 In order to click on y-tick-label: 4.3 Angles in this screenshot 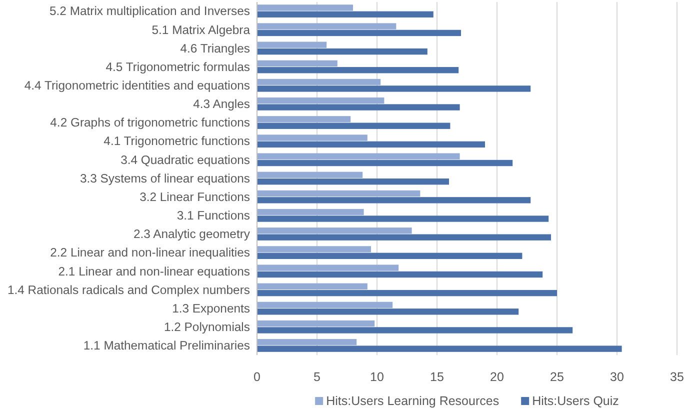, I will do `click(221, 104)`.